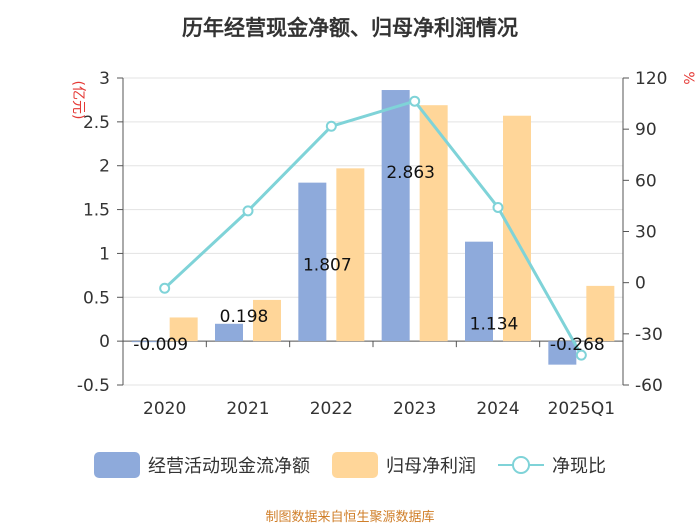 The image size is (700, 525). Describe the element at coordinates (410, 173) in the screenshot. I see `data-label-cashflow: 2.863` at that location.